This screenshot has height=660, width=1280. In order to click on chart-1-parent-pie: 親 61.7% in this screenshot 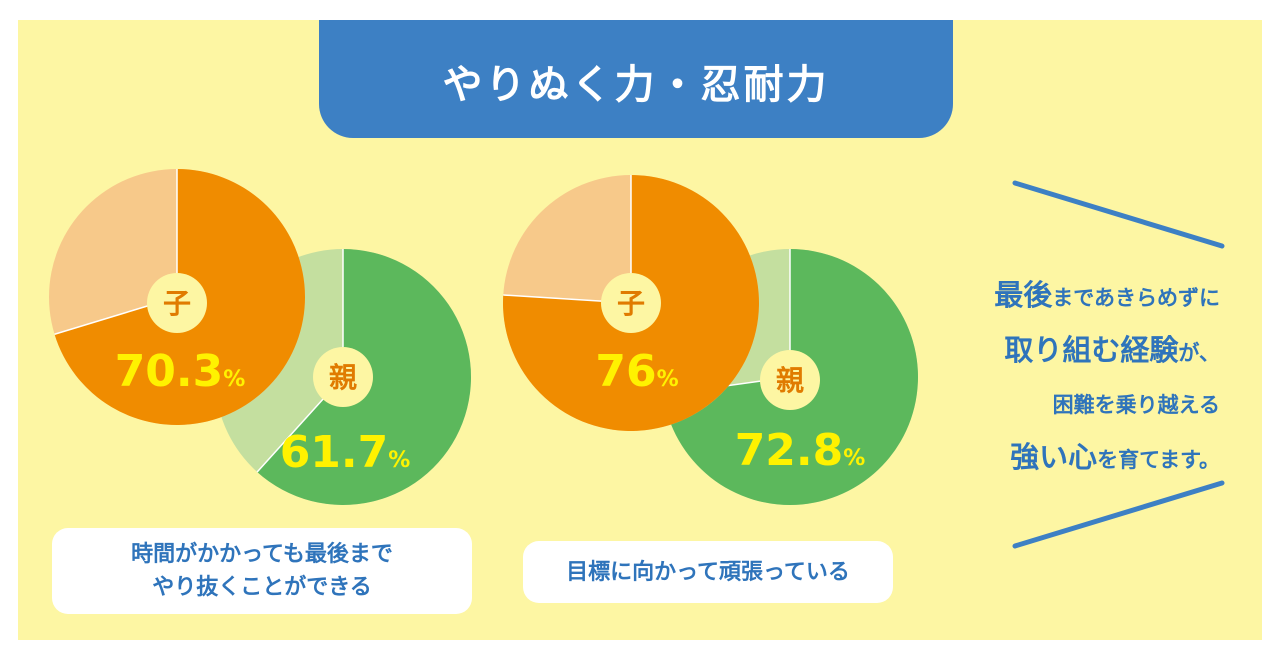, I will do `click(343, 377)`.